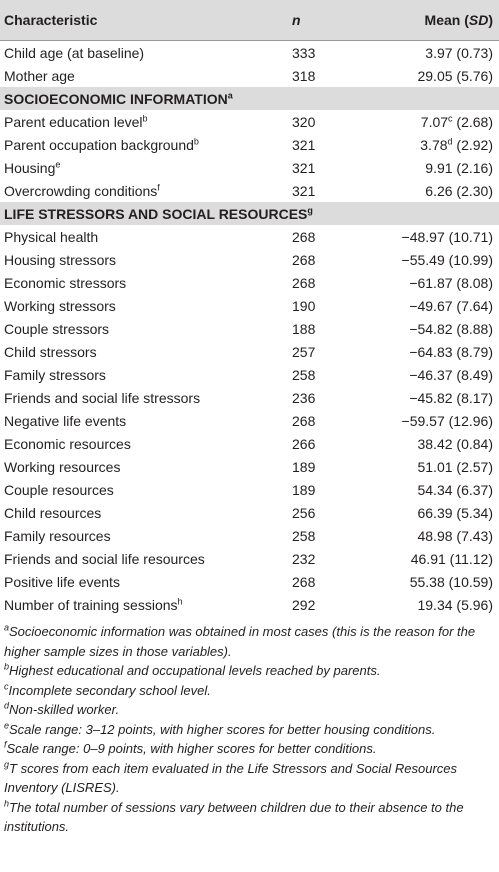 The height and width of the screenshot is (872, 499). Describe the element at coordinates (470, 259) in the screenshot. I see `sd-value: (10.99)` at that location.